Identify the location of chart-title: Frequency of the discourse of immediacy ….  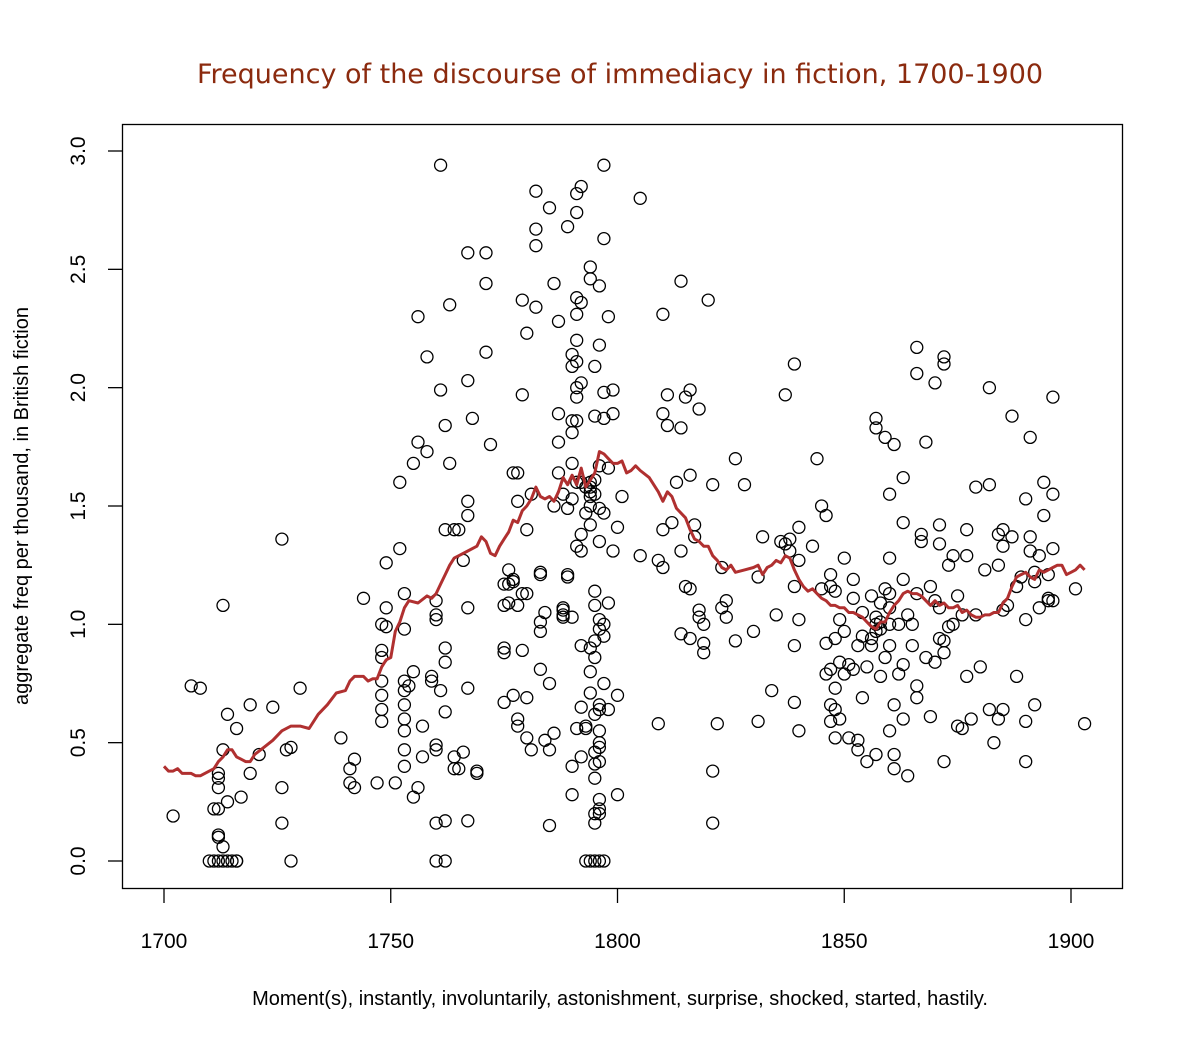
(620, 74).